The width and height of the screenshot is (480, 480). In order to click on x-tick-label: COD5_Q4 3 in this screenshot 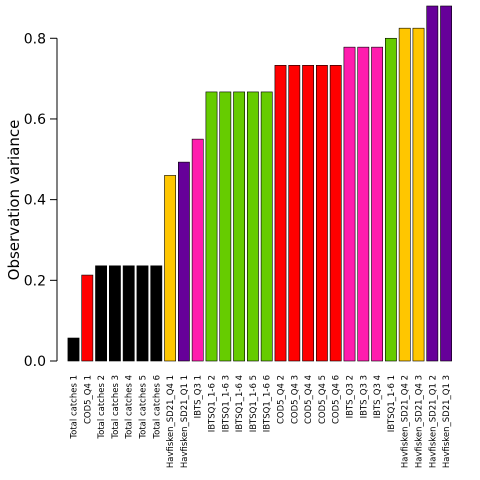, I will do `click(295, 399)`.